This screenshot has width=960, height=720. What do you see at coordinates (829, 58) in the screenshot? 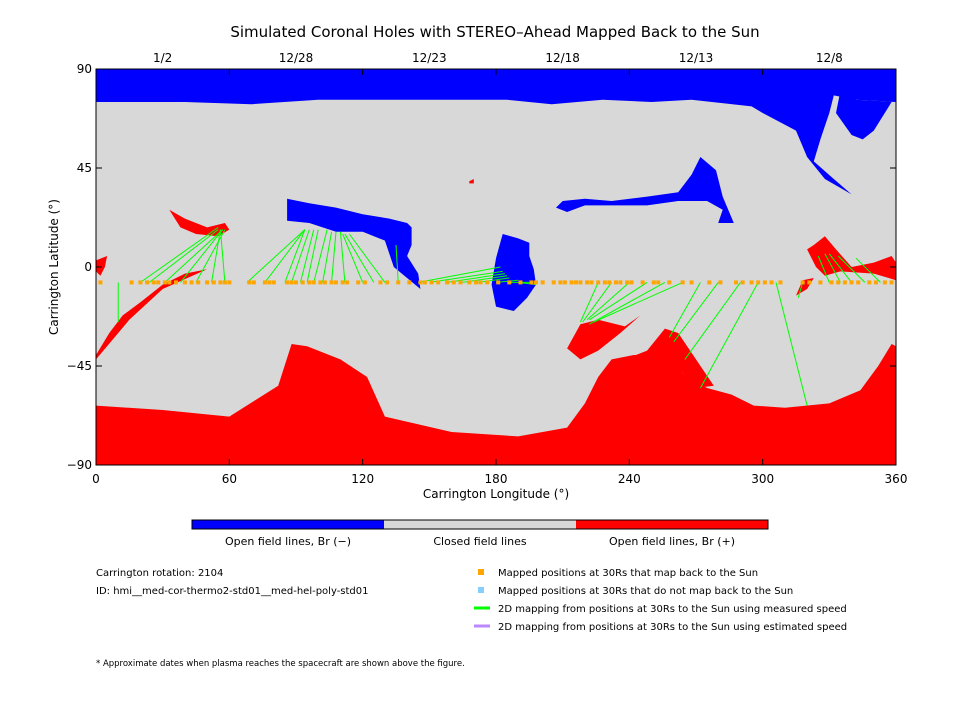
I see `top-date-label-5: 12/8` at bounding box center [829, 58].